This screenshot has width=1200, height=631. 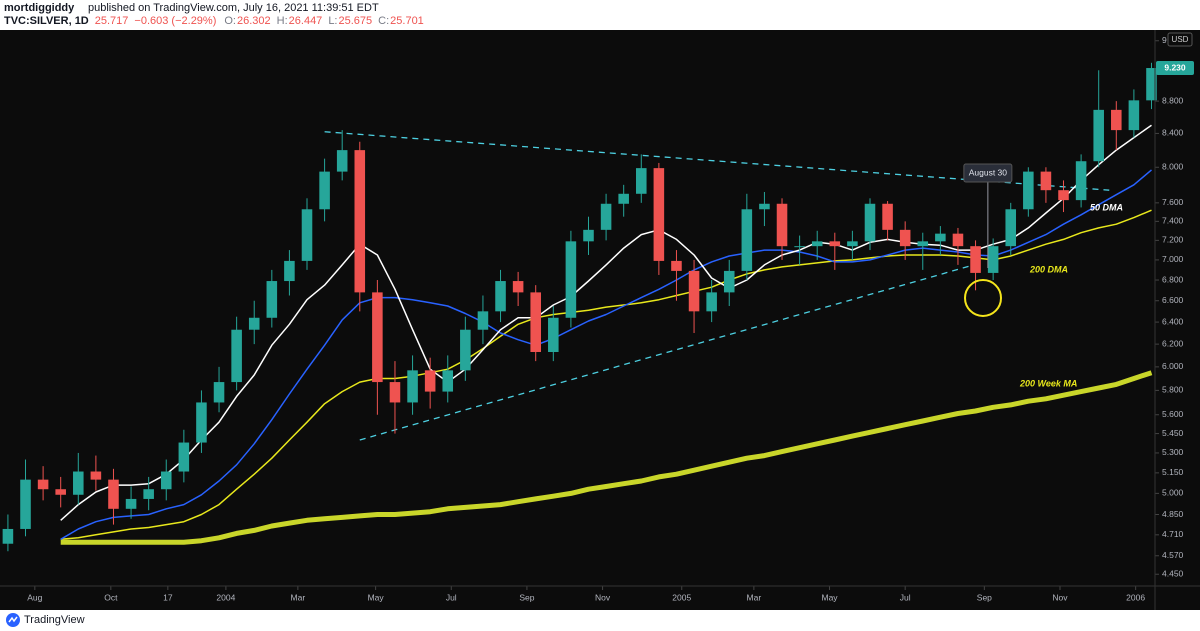 What do you see at coordinates (332, 21) in the screenshot?
I see `header-field: L:` at bounding box center [332, 21].